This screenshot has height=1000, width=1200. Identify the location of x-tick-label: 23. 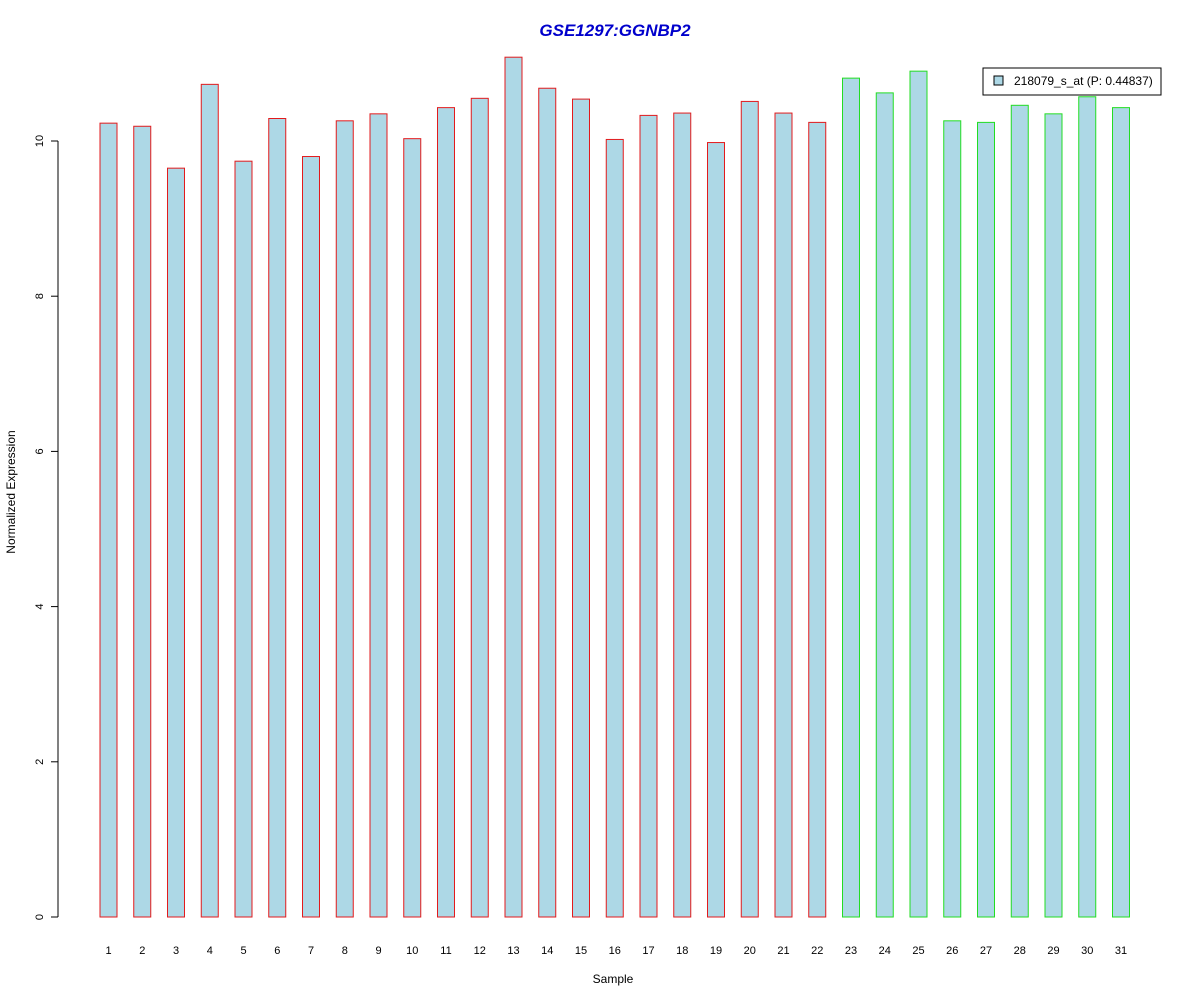
(851, 951).